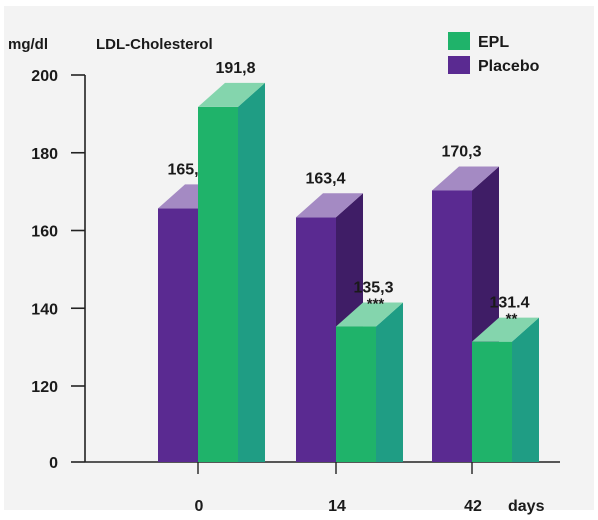 The width and height of the screenshot is (598, 520). What do you see at coordinates (376, 304) in the screenshot?
I see `significance-marker: ***` at bounding box center [376, 304].